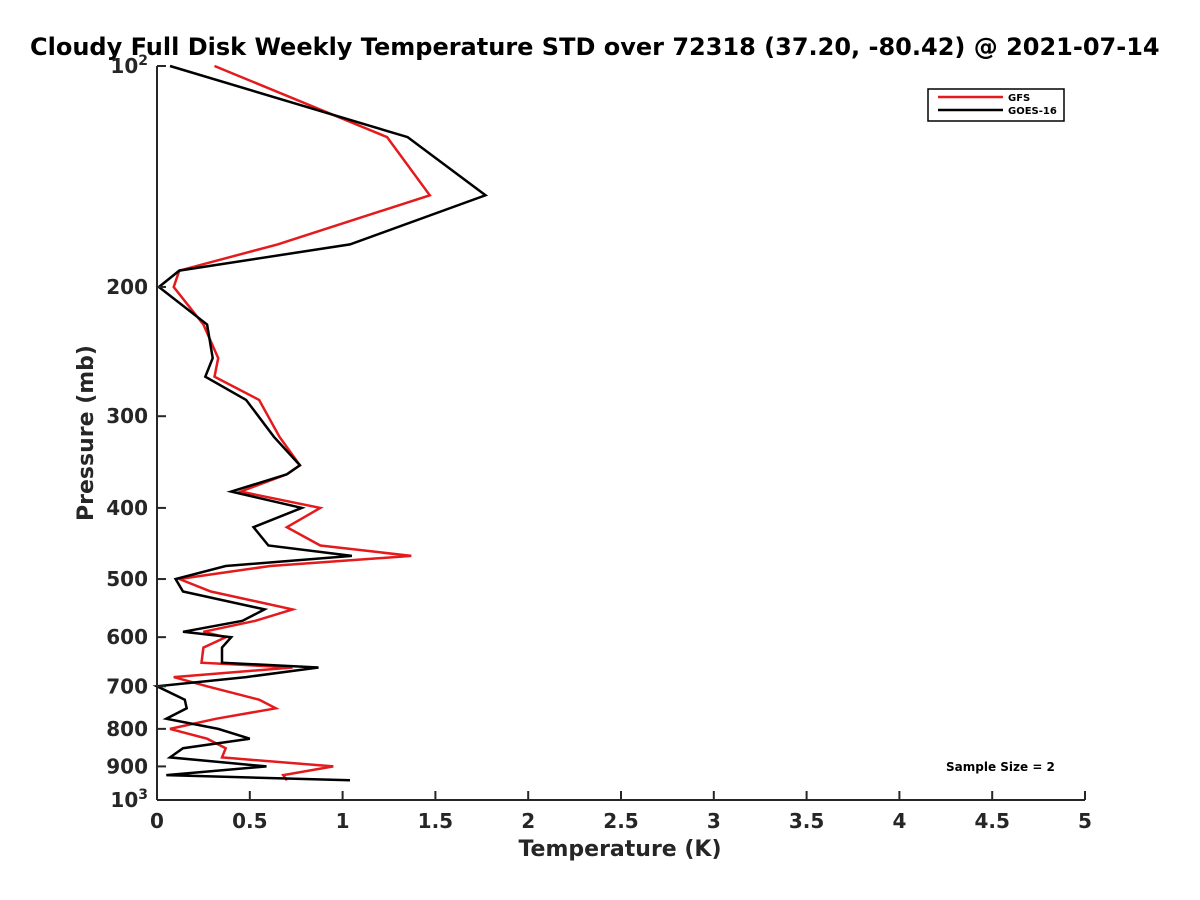 The height and width of the screenshot is (900, 1200). What do you see at coordinates (129, 65) in the screenshot?
I see `y-tick-label: 10²` at bounding box center [129, 65].